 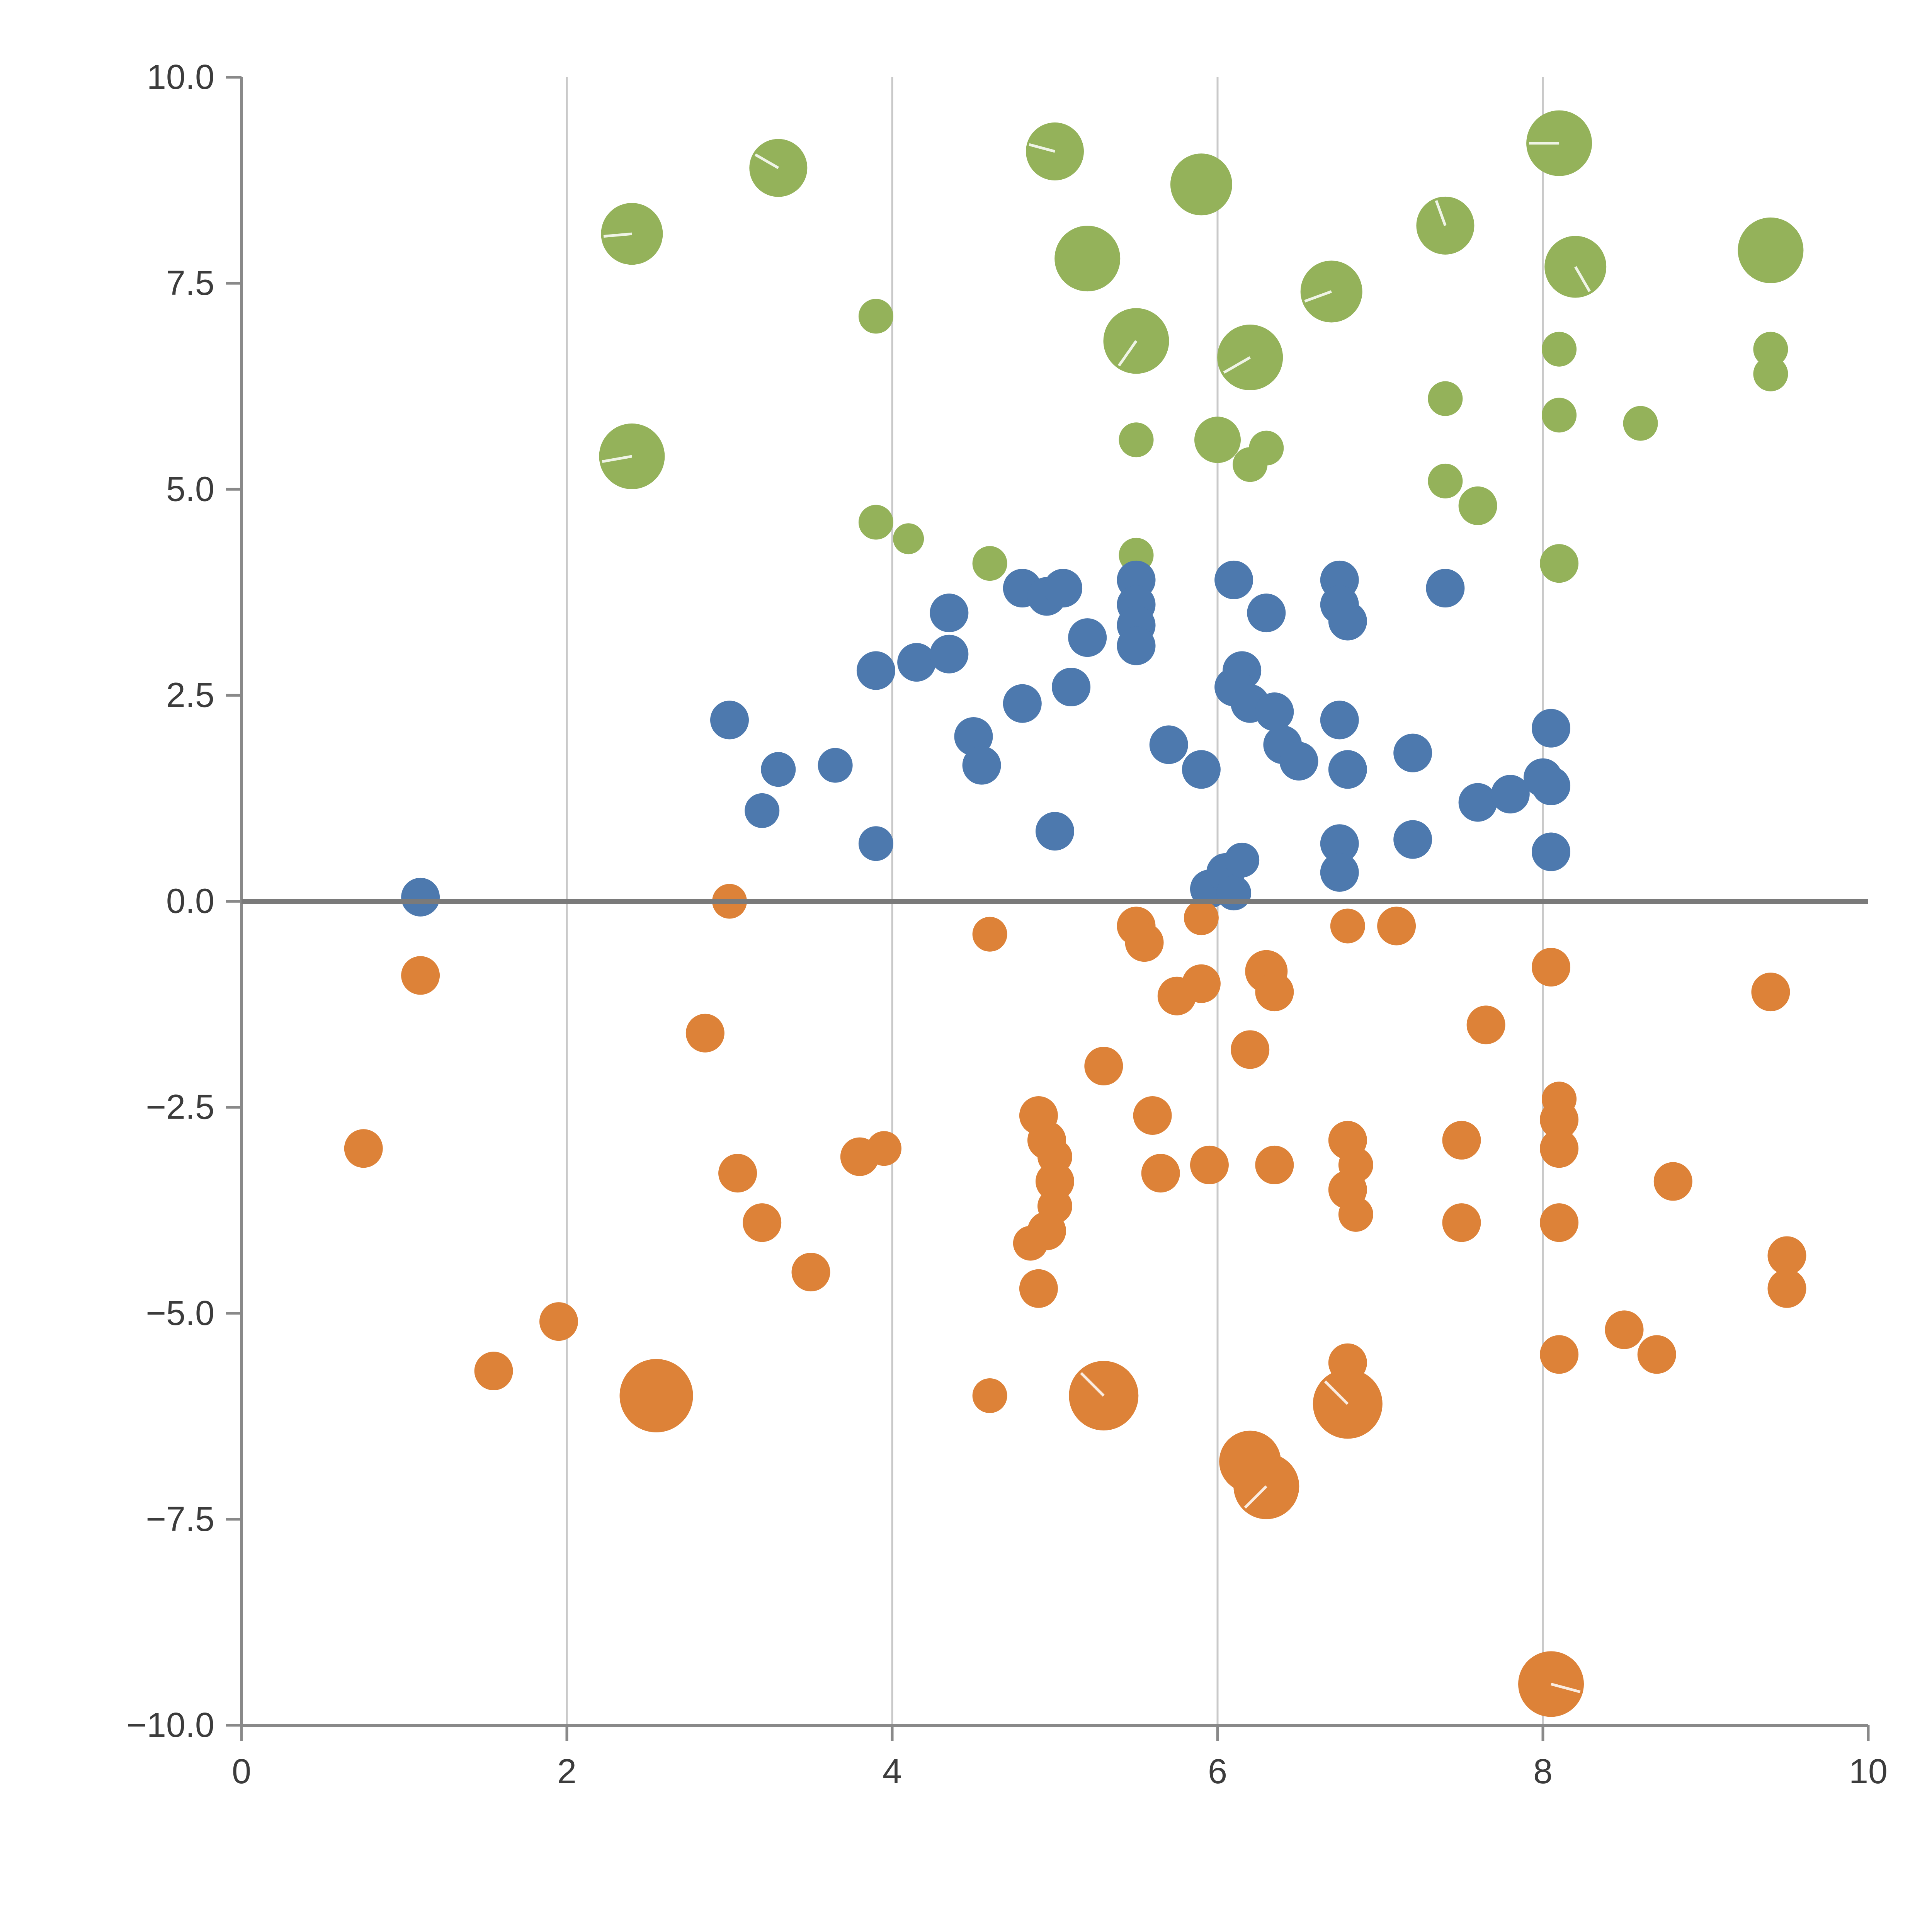 I want to click on y-tick-label: −10.0, so click(x=170, y=1726).